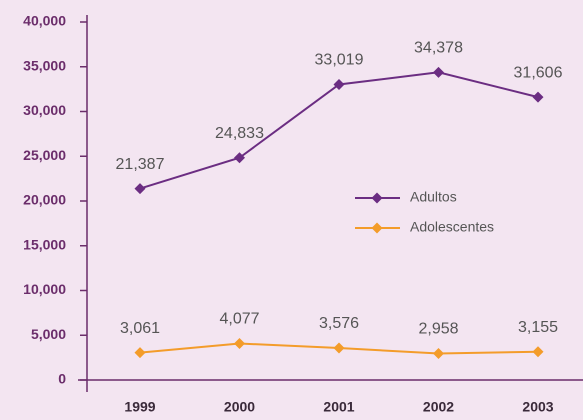 This screenshot has height=420, width=583. I want to click on x-tick-label: 2003, so click(537, 407).